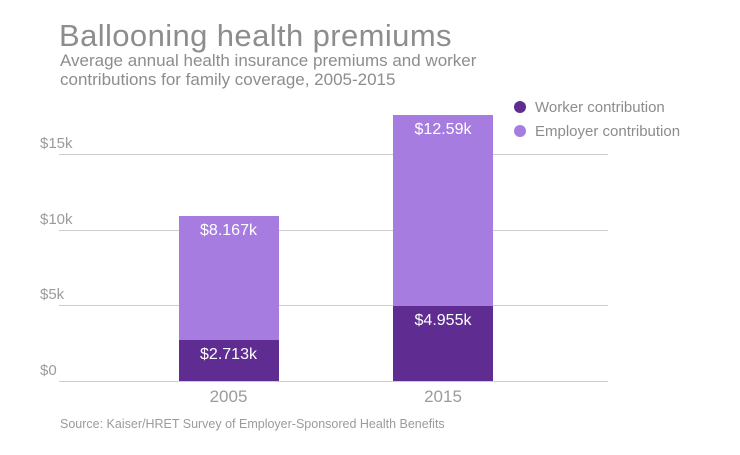 Image resolution: width=740 pixels, height=455 pixels. I want to click on bar-segment-2005-employer: $8.167k, so click(228, 278).